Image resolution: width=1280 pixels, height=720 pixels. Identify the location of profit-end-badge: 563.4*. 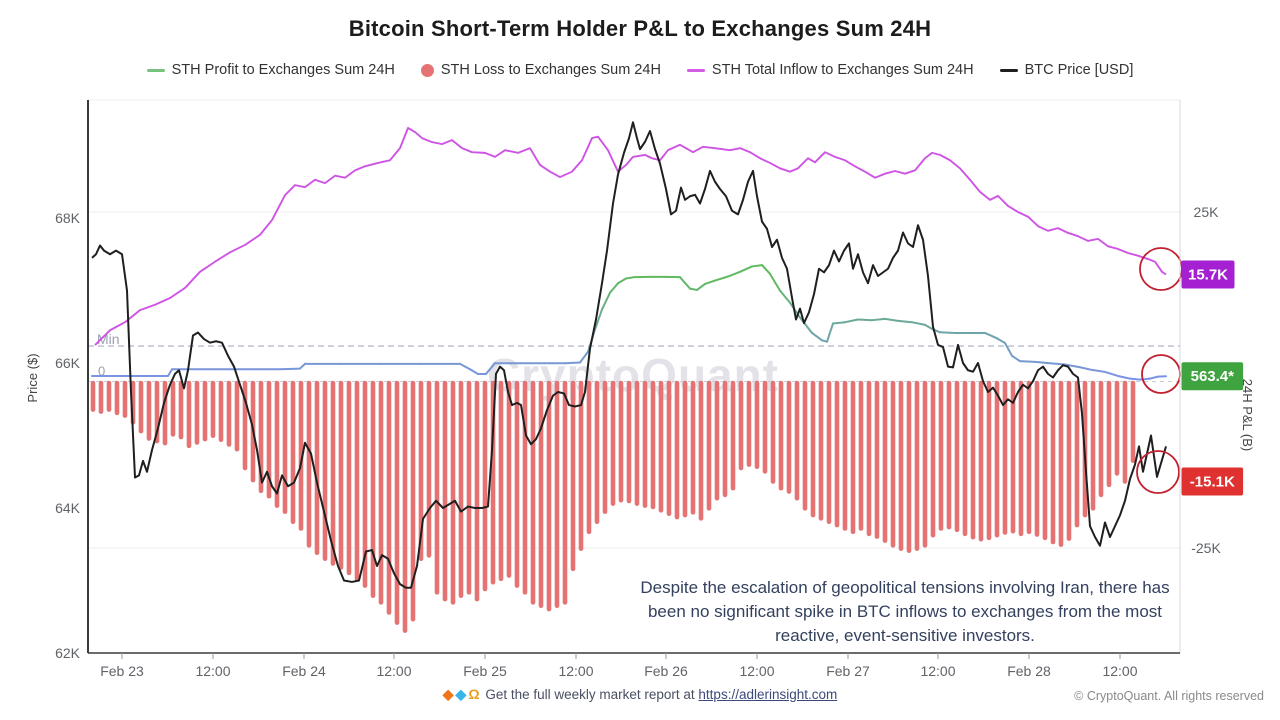
(1213, 376).